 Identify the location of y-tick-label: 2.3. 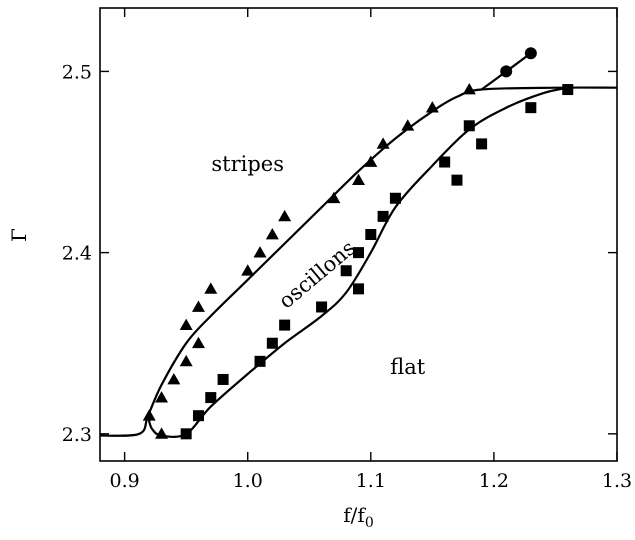
(77, 435).